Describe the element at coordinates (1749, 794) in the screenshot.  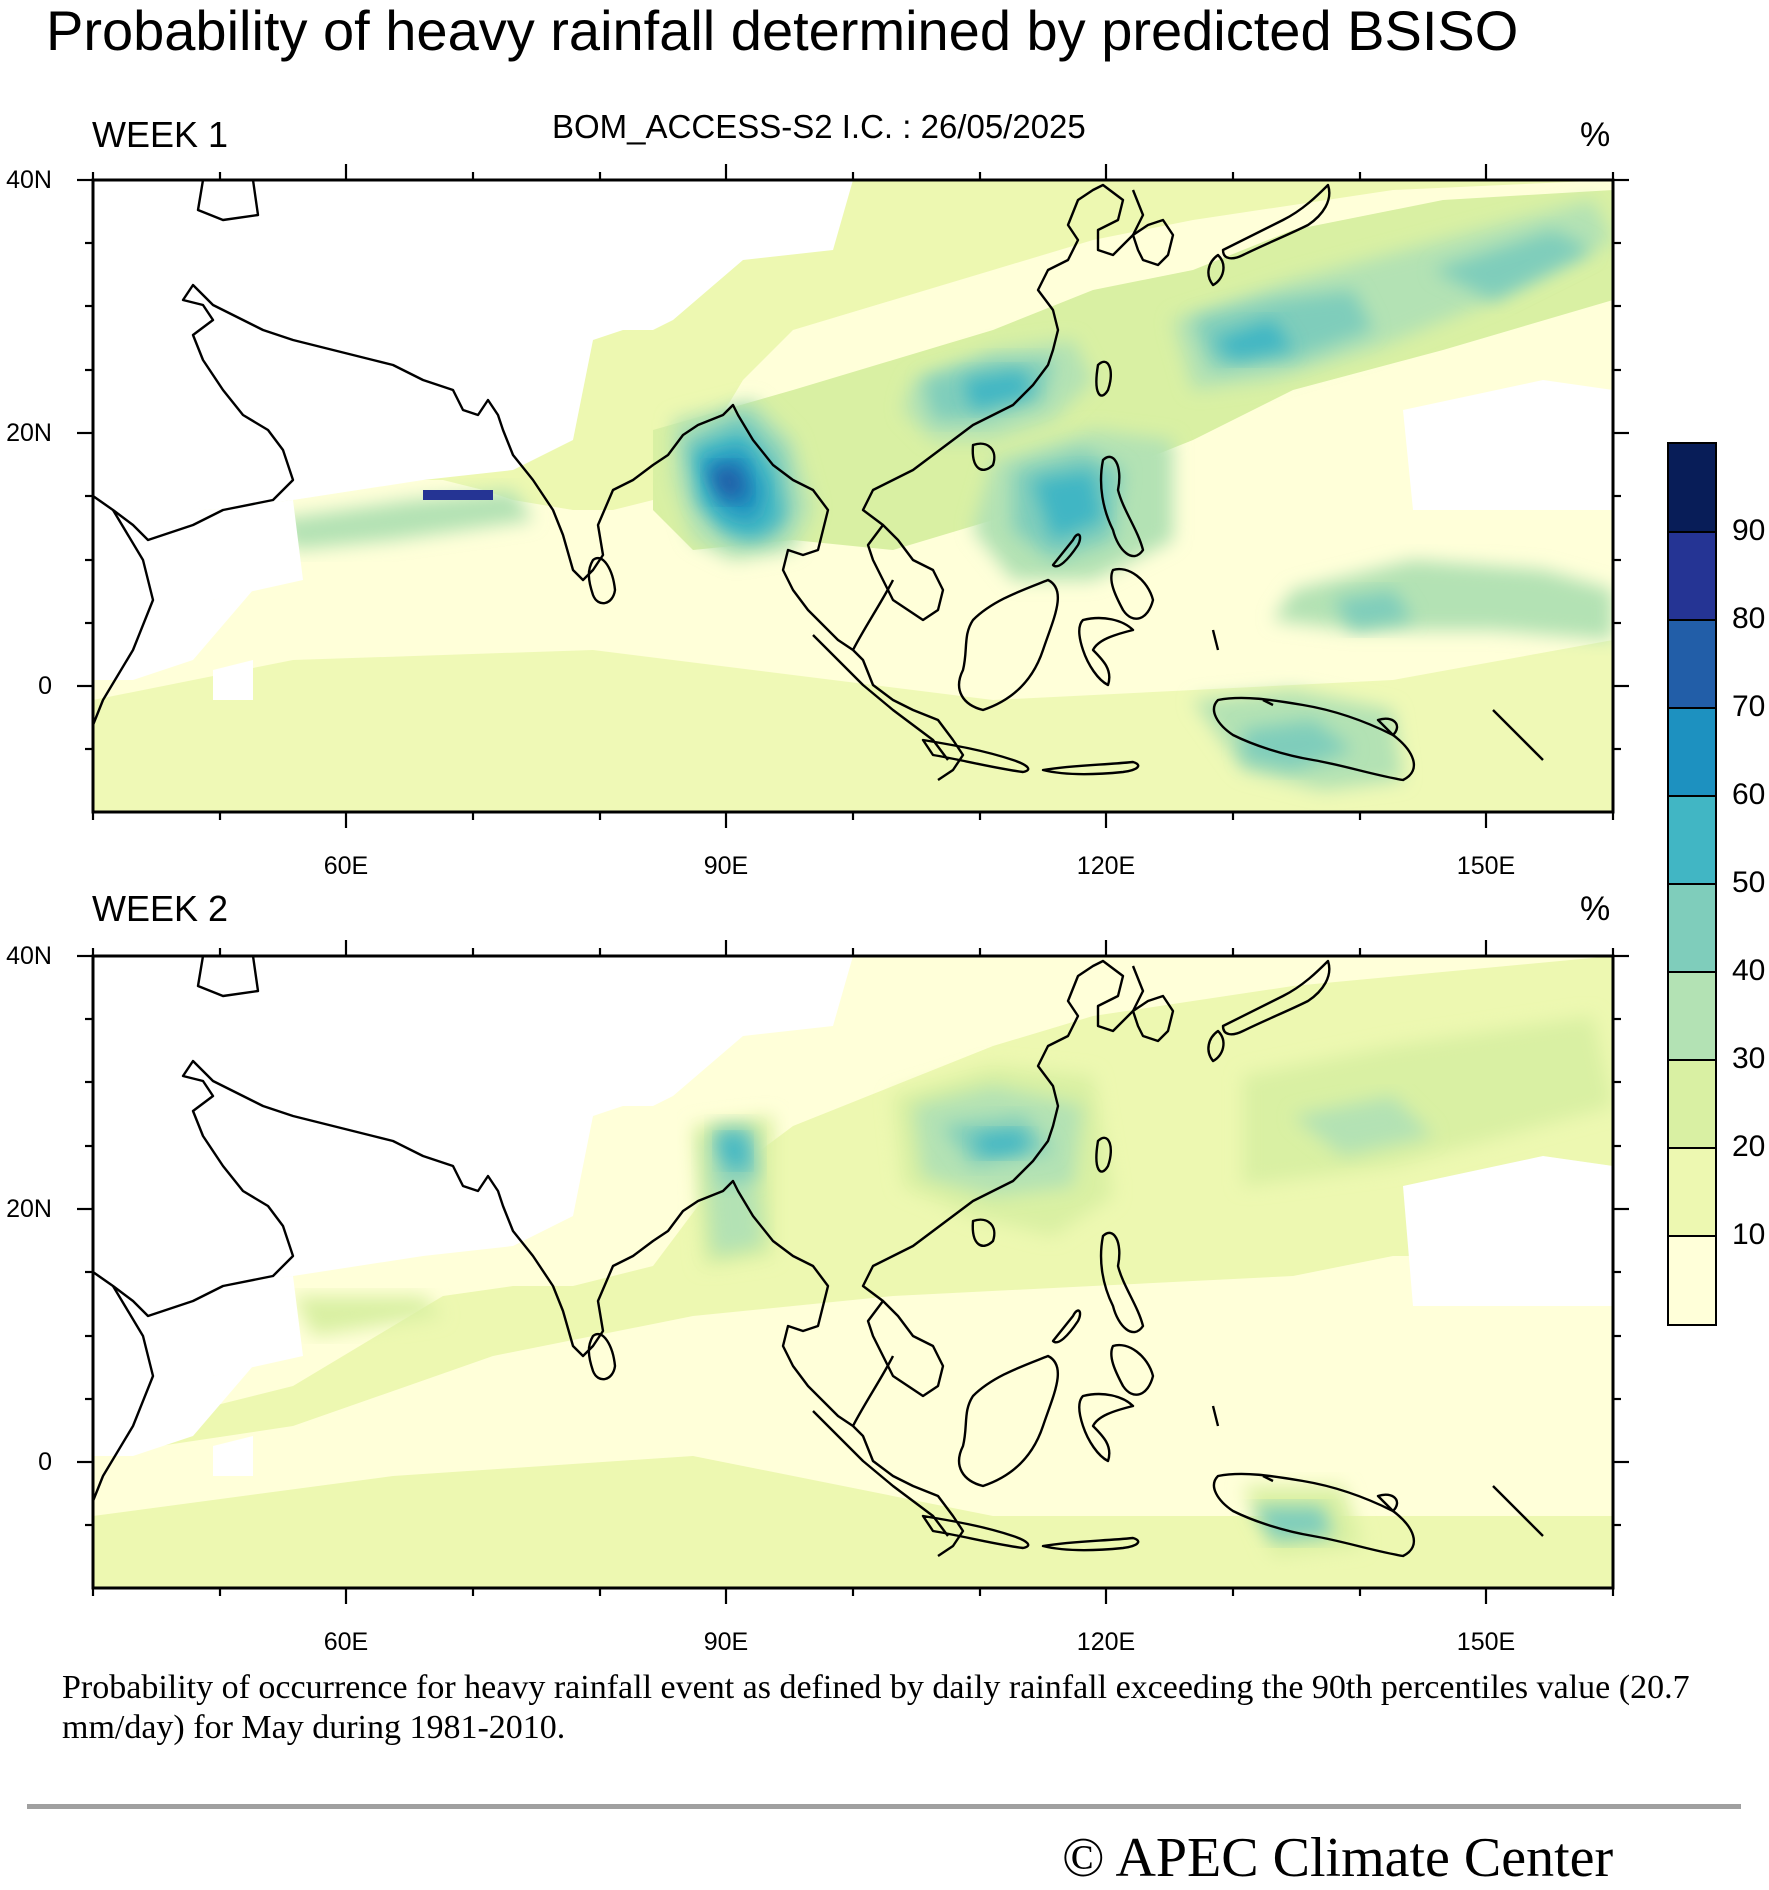
I see `colorbar-label: 60` at that location.